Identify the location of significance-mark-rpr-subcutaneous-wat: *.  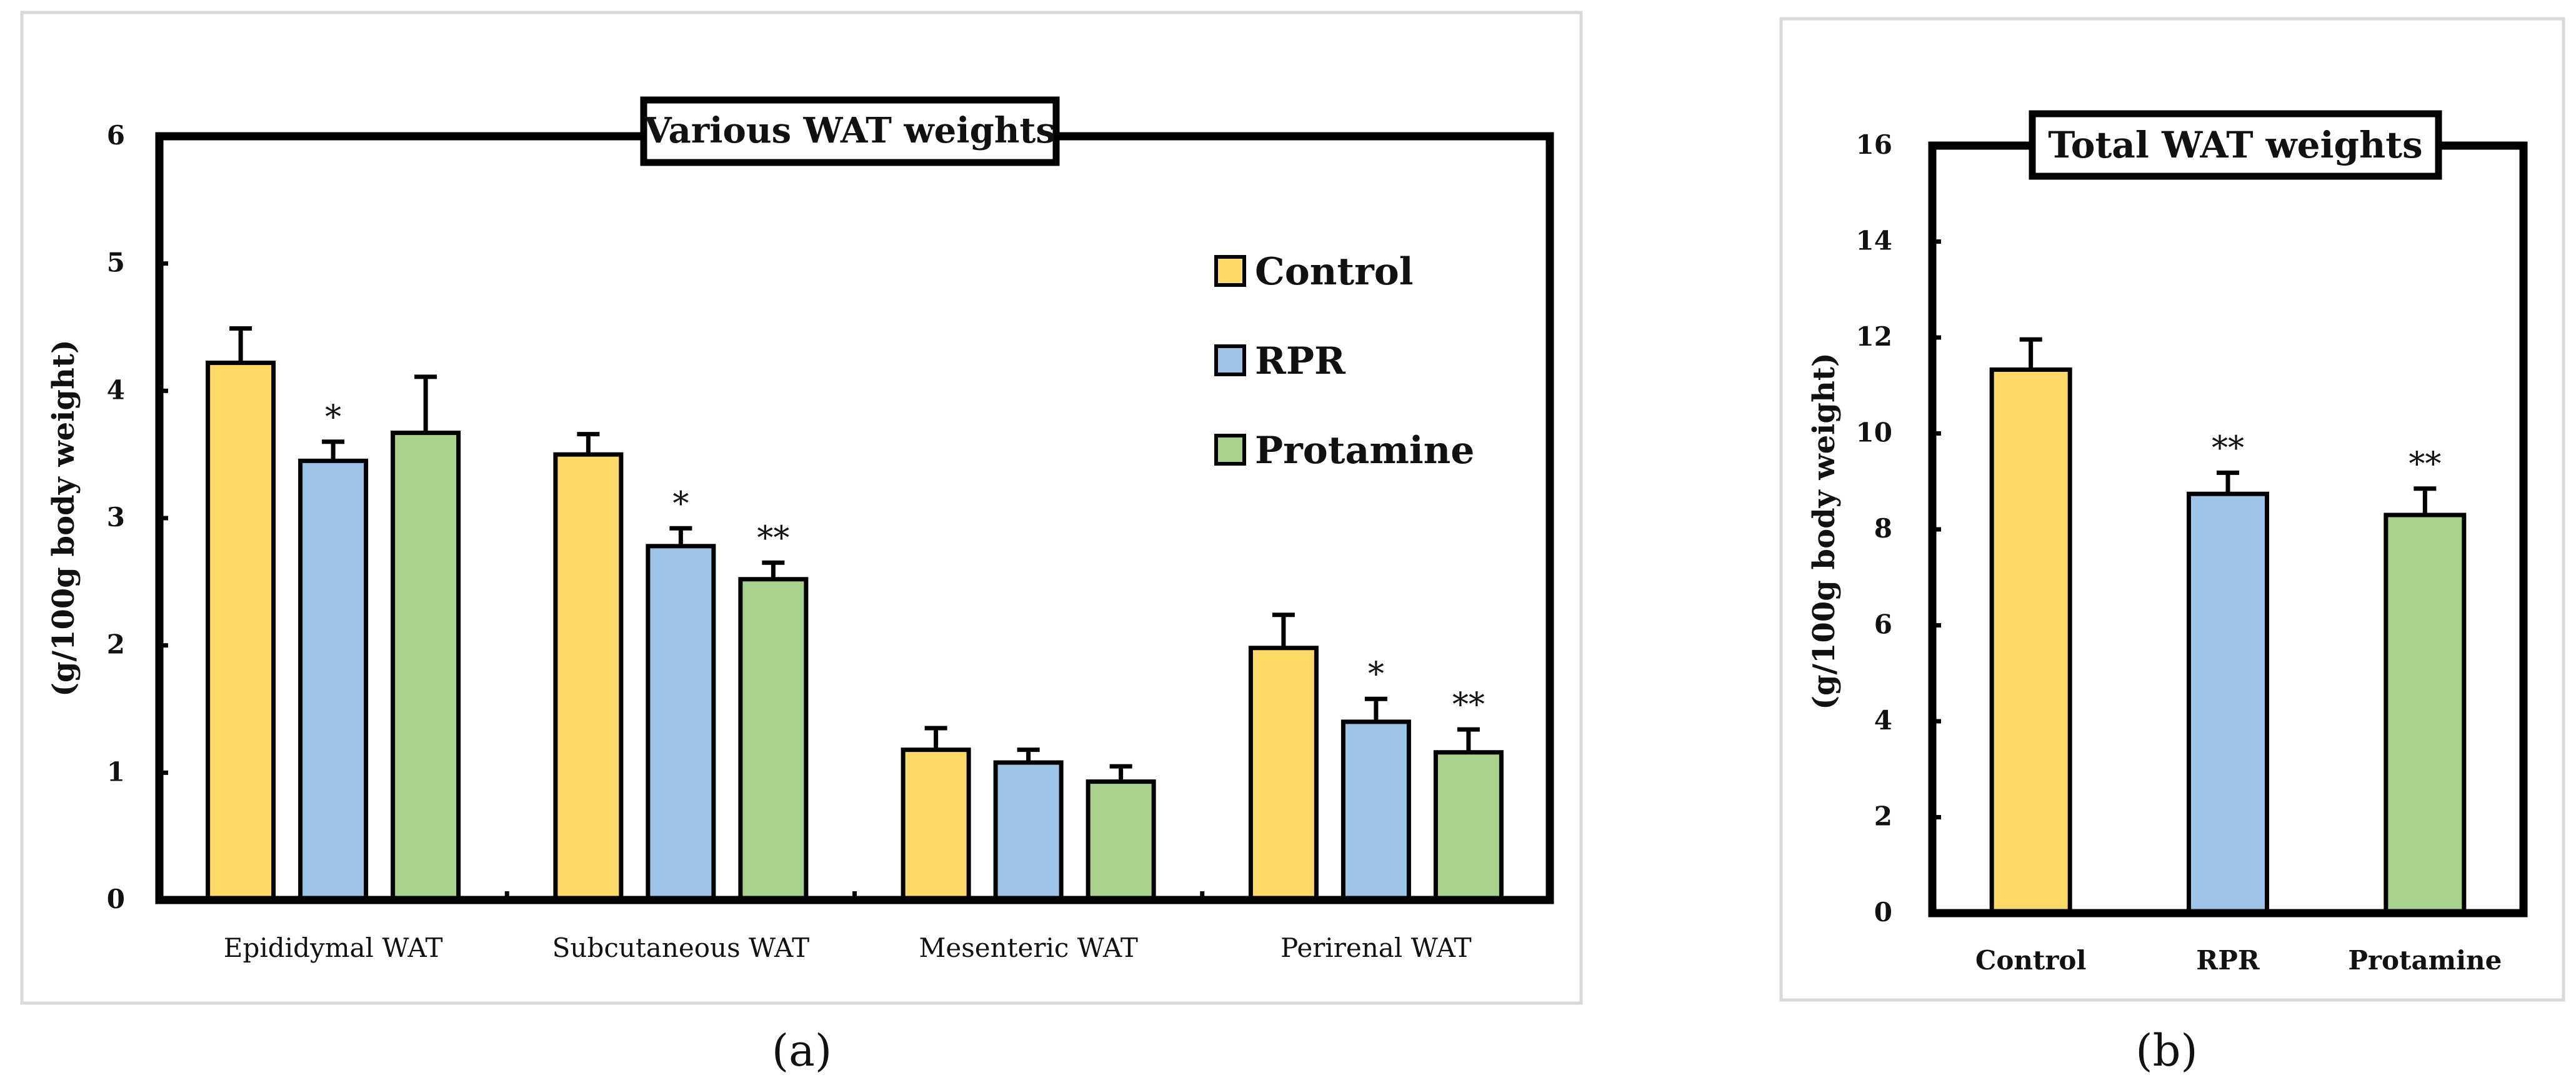
(680, 503).